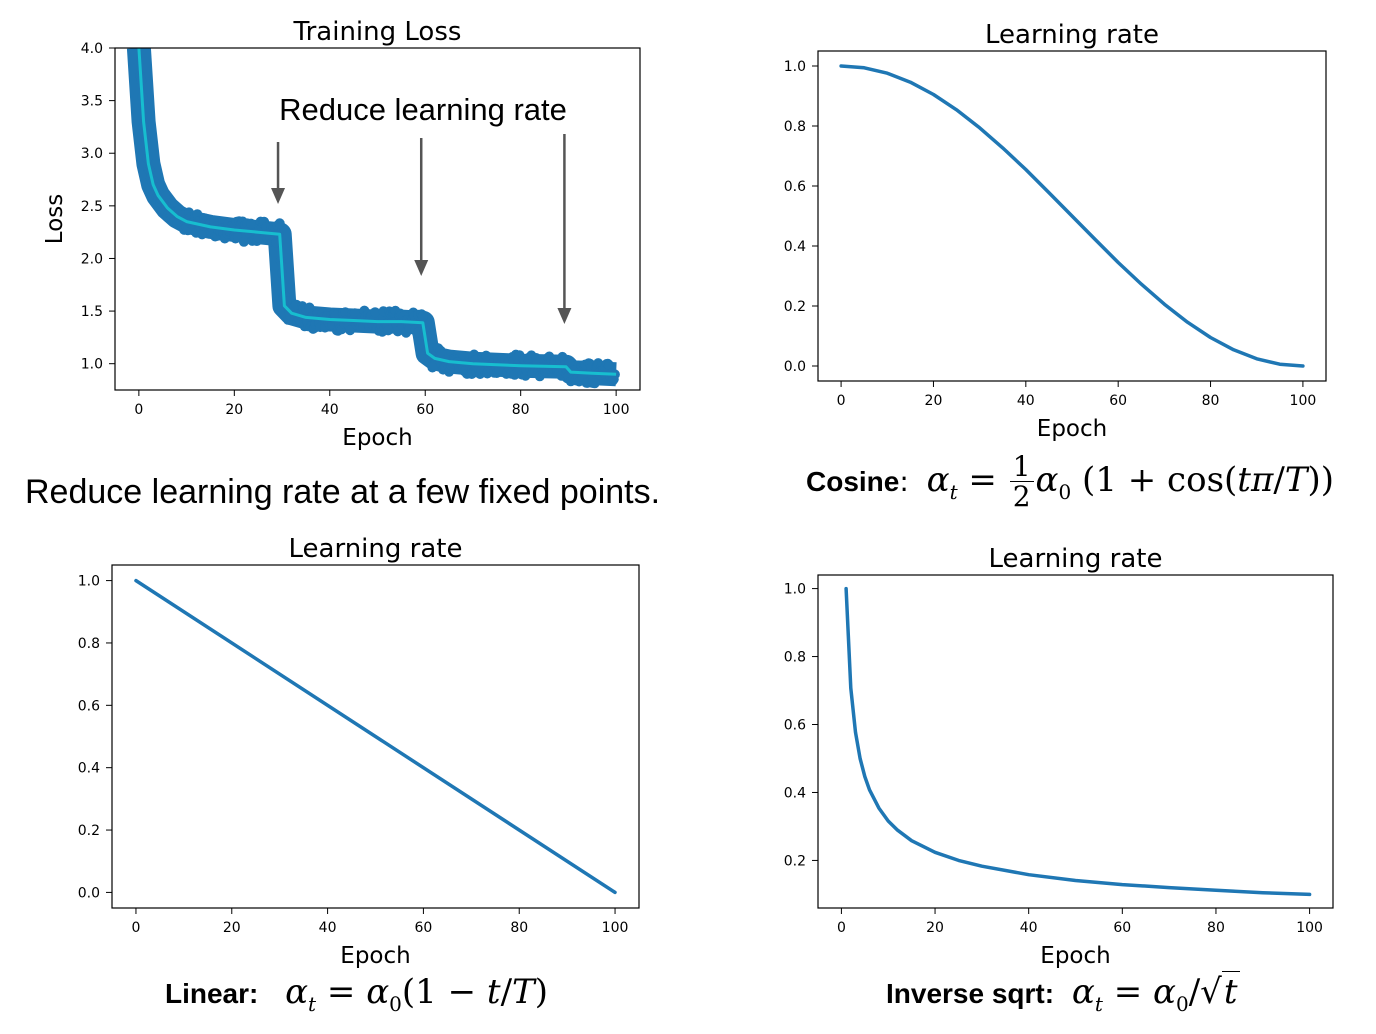 The width and height of the screenshot is (1376, 1034). What do you see at coordinates (377, 32) in the screenshot?
I see `chart-title: Training Loss` at bounding box center [377, 32].